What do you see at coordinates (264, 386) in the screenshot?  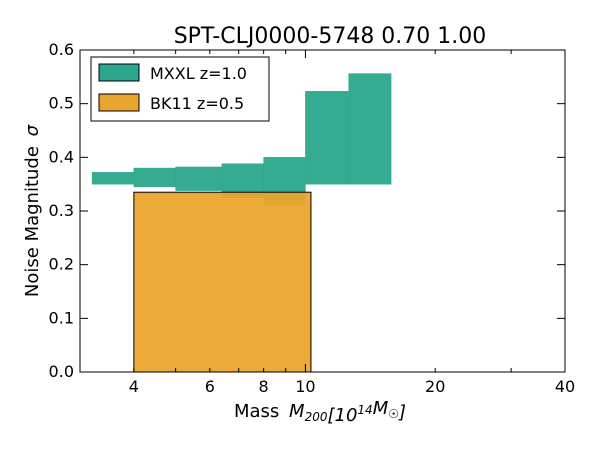 I see `x-tick-label: 8` at bounding box center [264, 386].